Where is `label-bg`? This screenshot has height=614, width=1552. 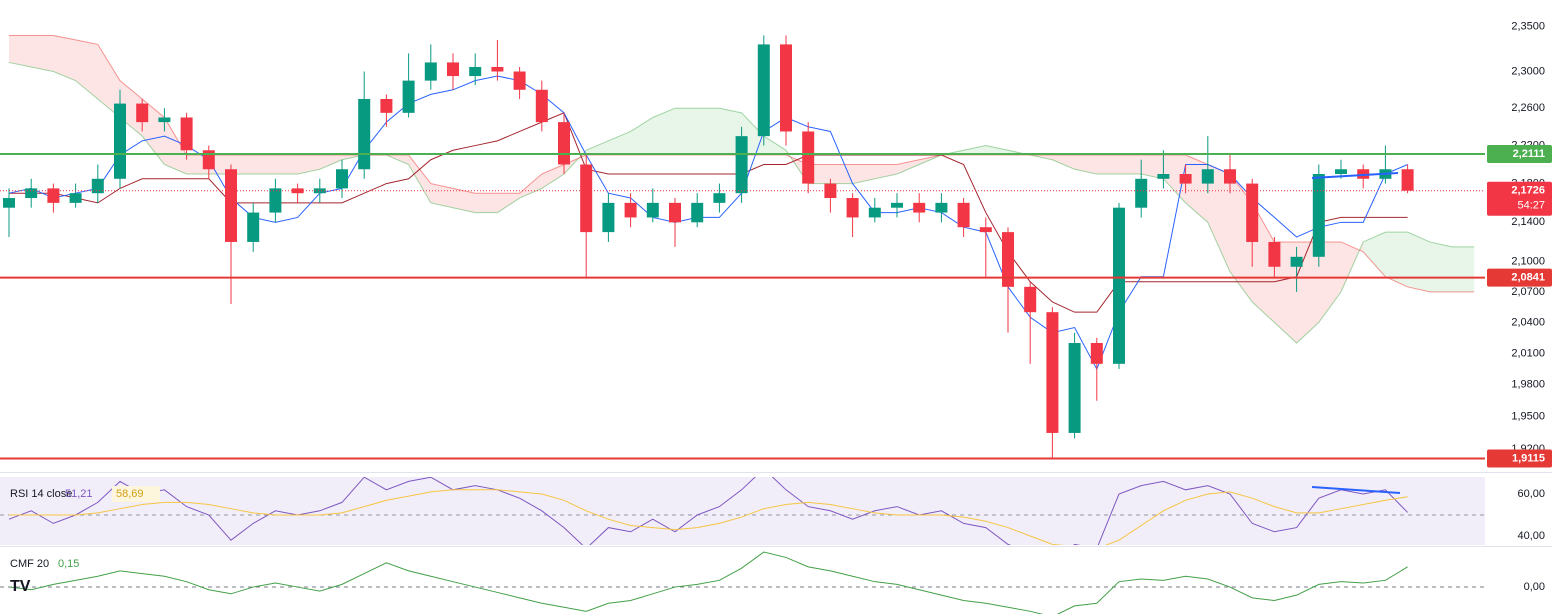 label-bg is located at coordinates (136, 494).